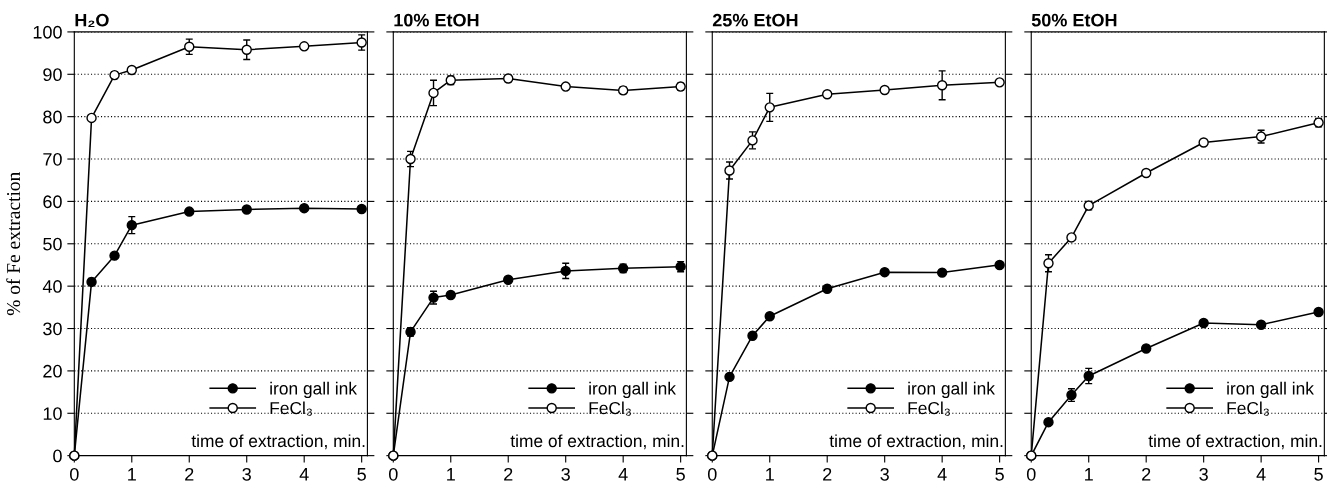  I want to click on y-tick-label: 70, so click(52, 159).